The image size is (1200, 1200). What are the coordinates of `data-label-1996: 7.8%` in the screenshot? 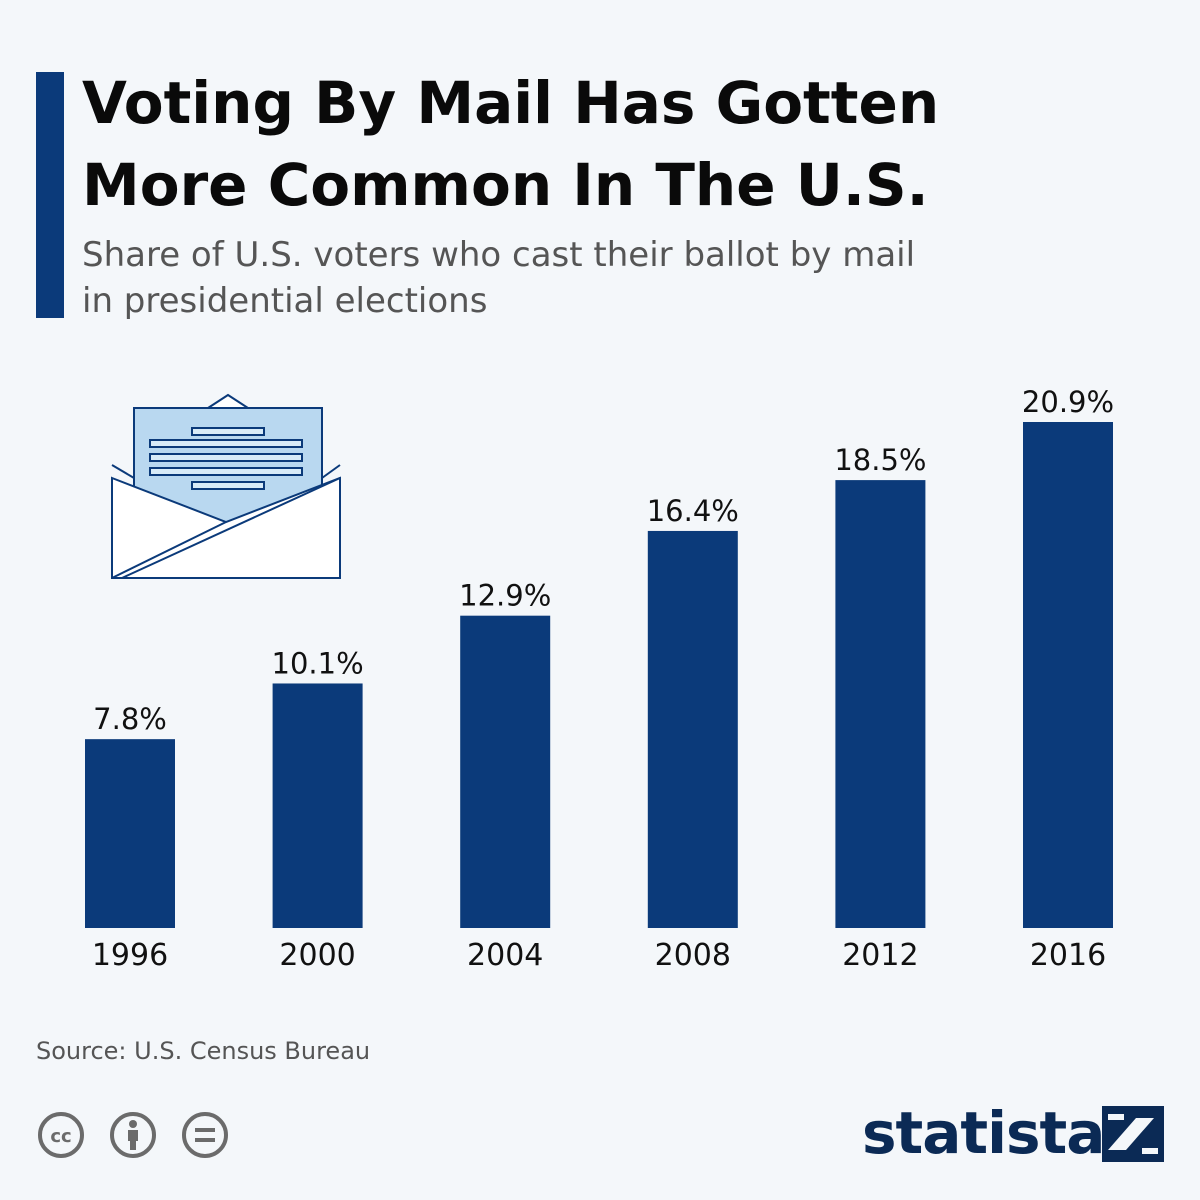 It's located at (130, 719).